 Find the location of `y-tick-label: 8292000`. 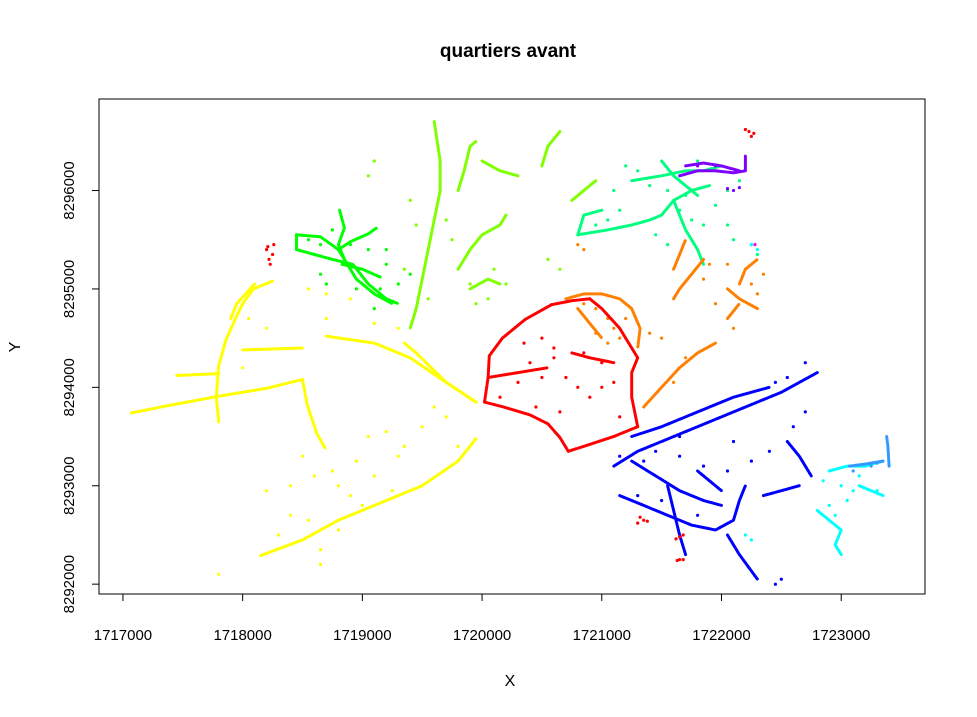

y-tick-label: 8292000 is located at coordinates (69, 584).